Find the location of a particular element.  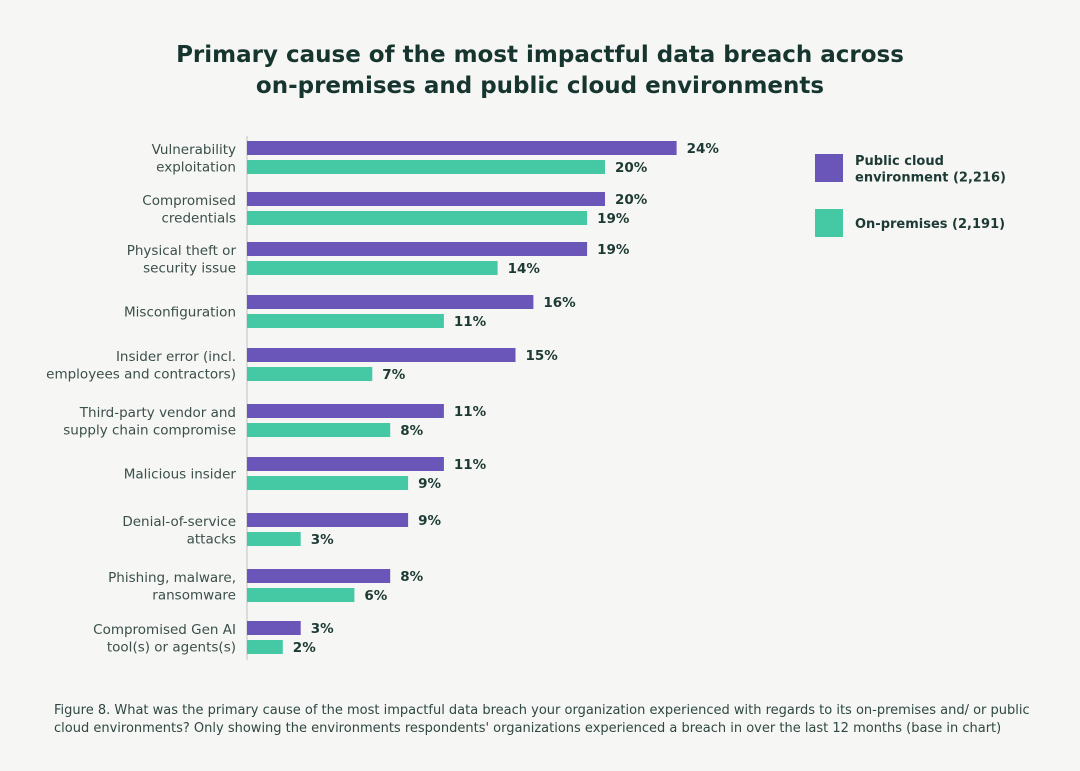

value-label-cloud-2: 19% is located at coordinates (613, 250).